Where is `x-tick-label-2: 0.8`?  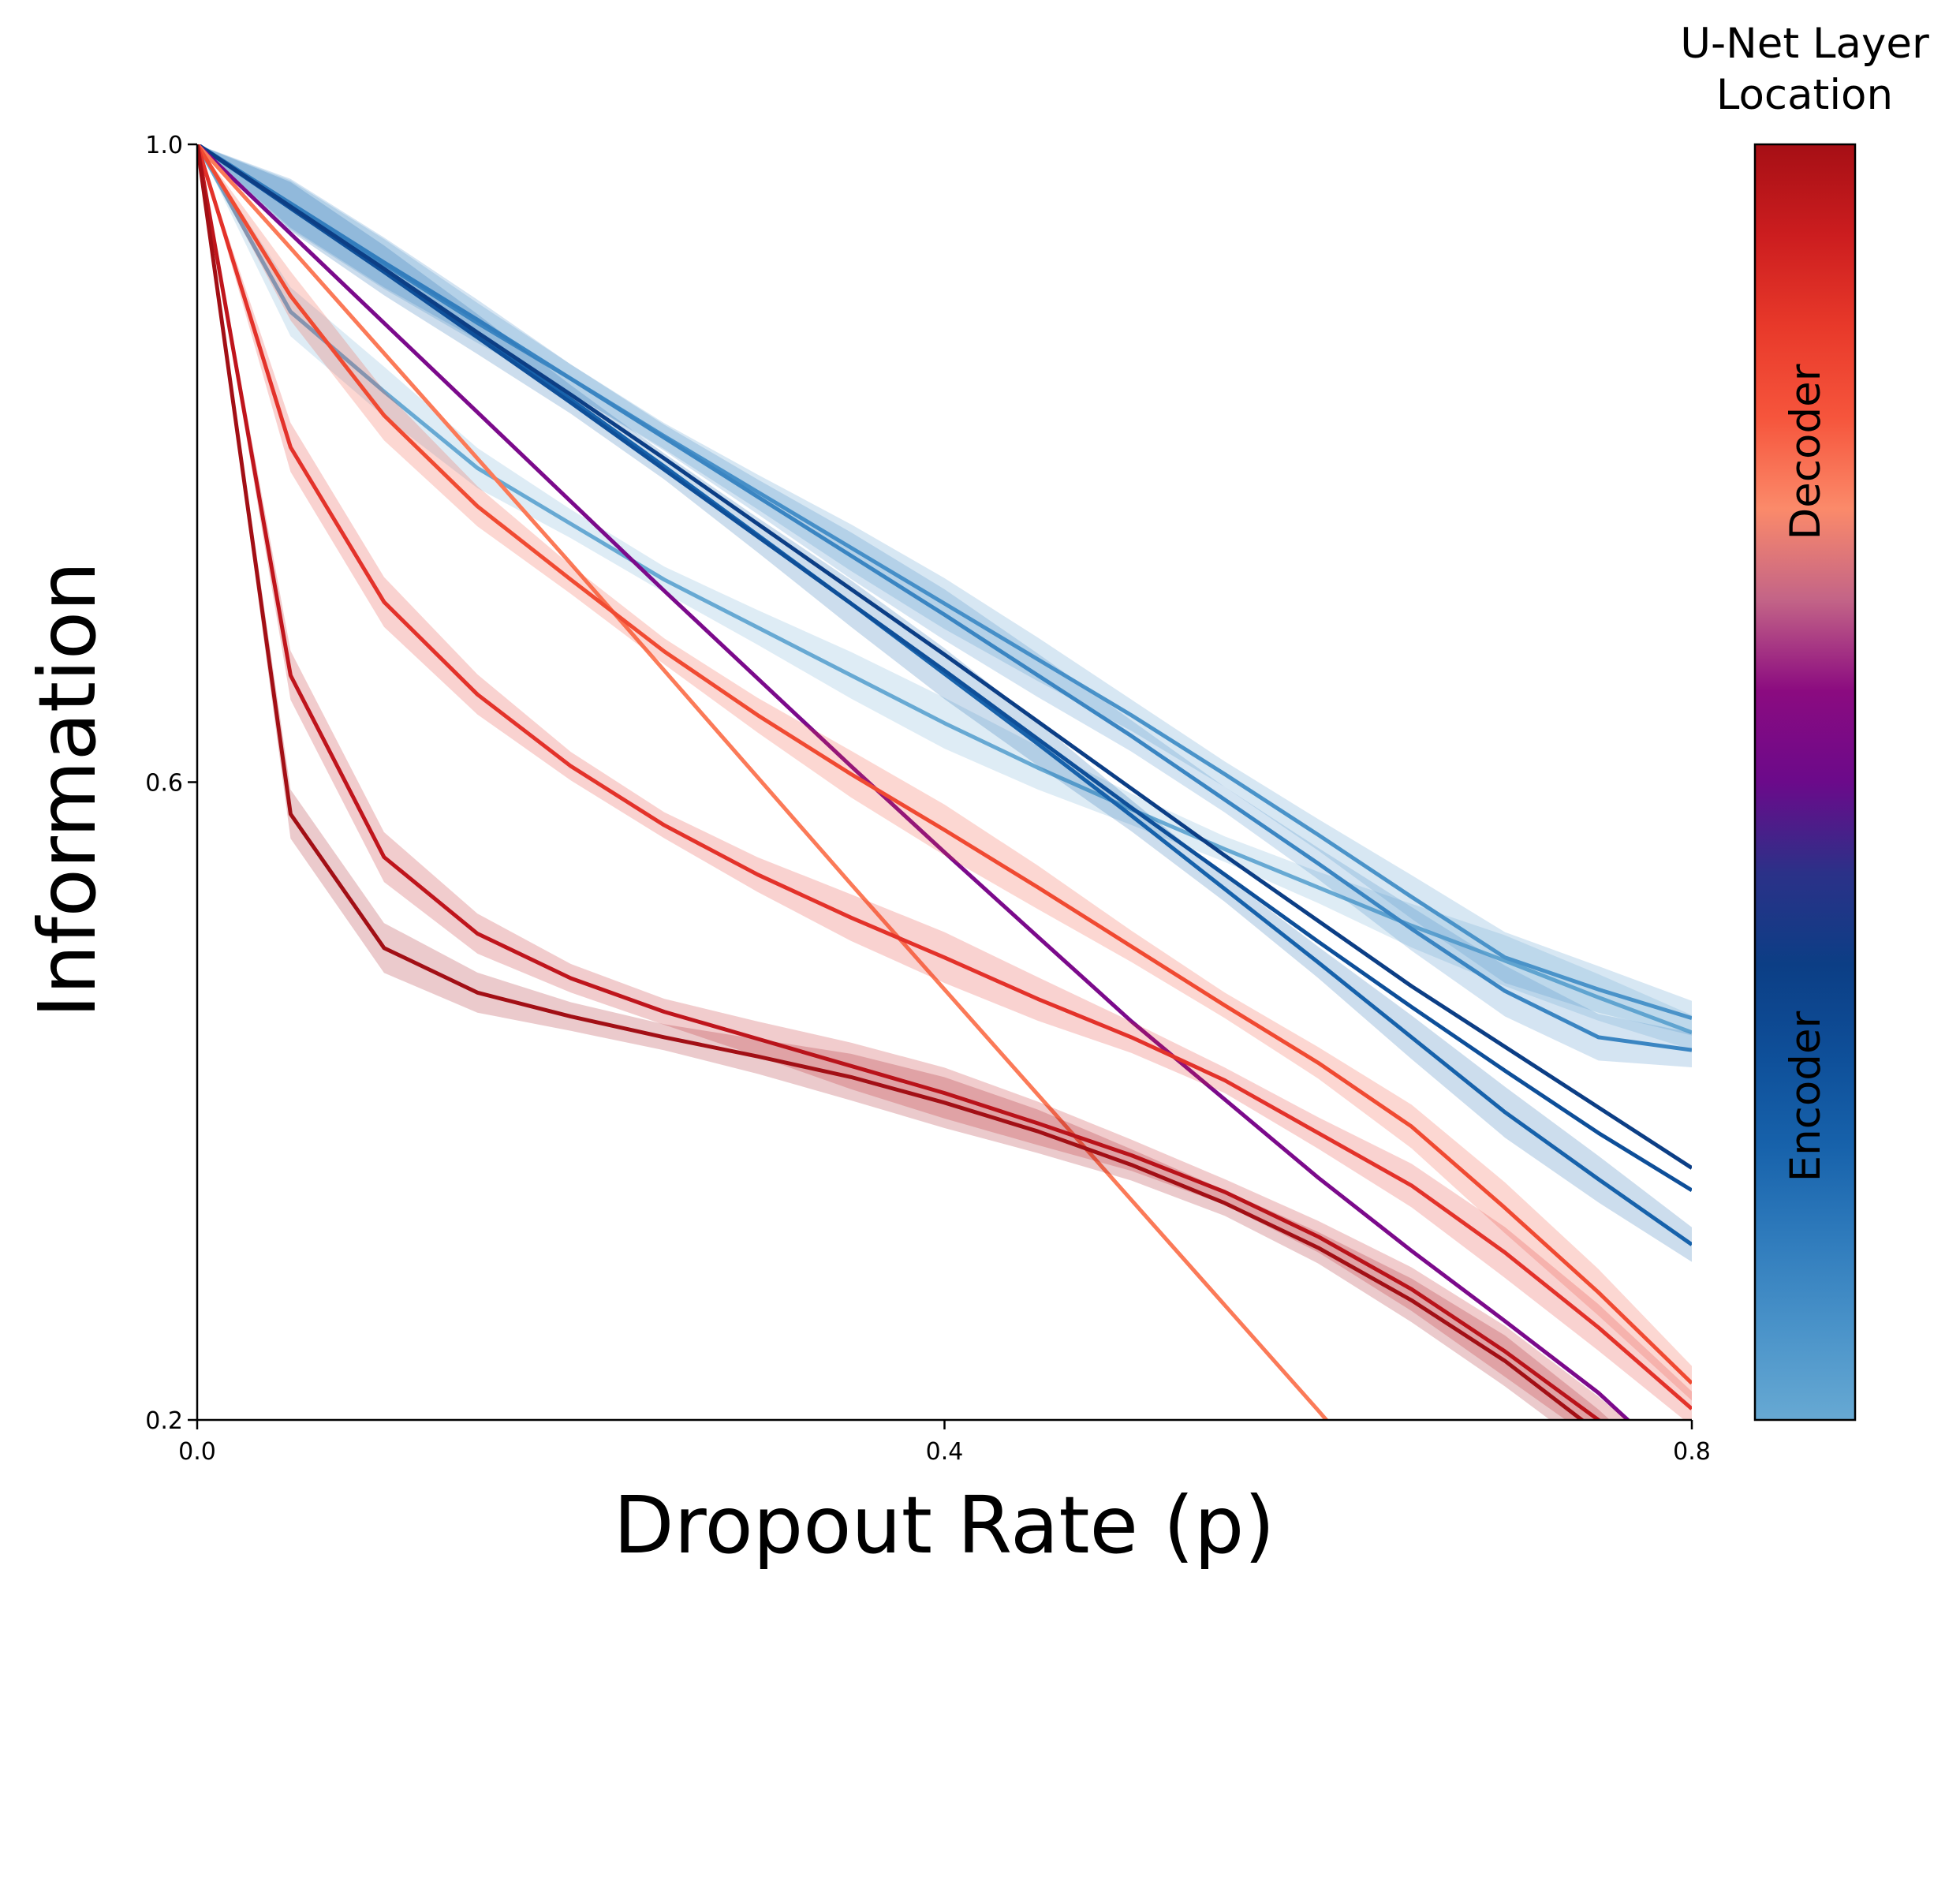
x-tick-label-2: 0.8 is located at coordinates (1692, 1452).